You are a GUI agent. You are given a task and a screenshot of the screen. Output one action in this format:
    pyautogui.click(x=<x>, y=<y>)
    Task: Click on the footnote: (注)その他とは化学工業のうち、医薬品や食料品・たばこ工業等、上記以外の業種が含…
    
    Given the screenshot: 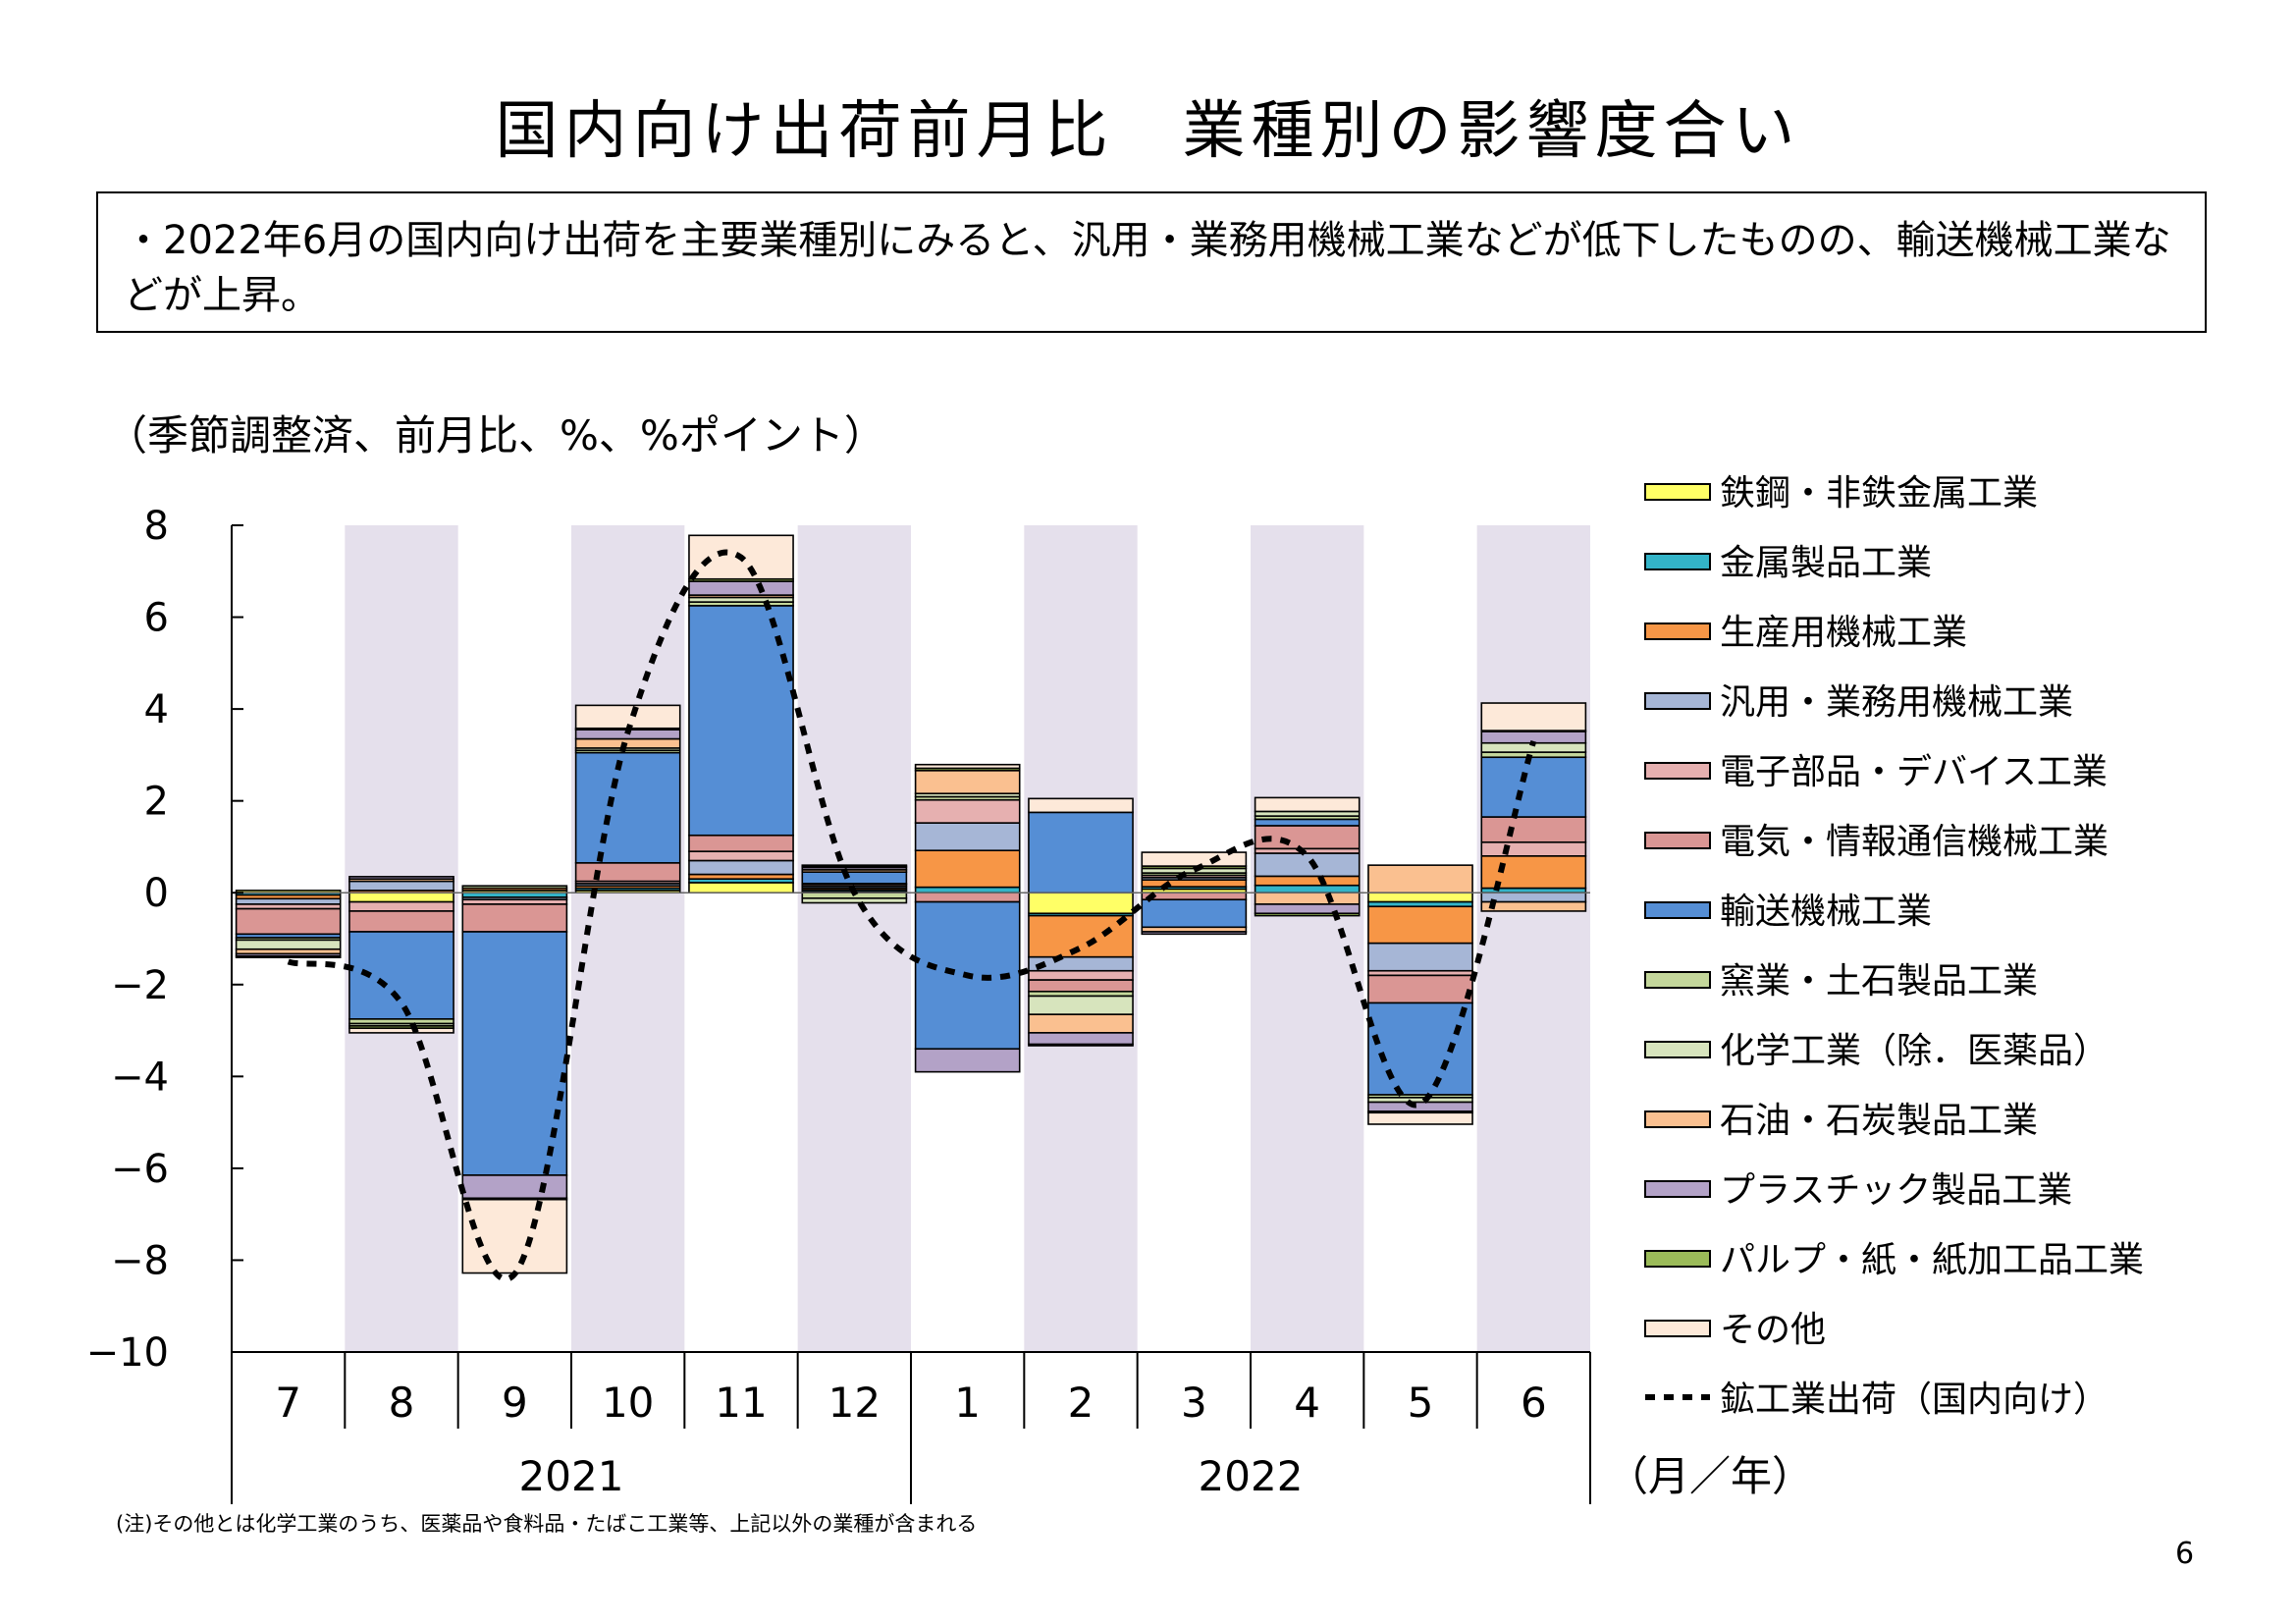 What is the action you would take?
    pyautogui.click(x=547, y=1524)
    